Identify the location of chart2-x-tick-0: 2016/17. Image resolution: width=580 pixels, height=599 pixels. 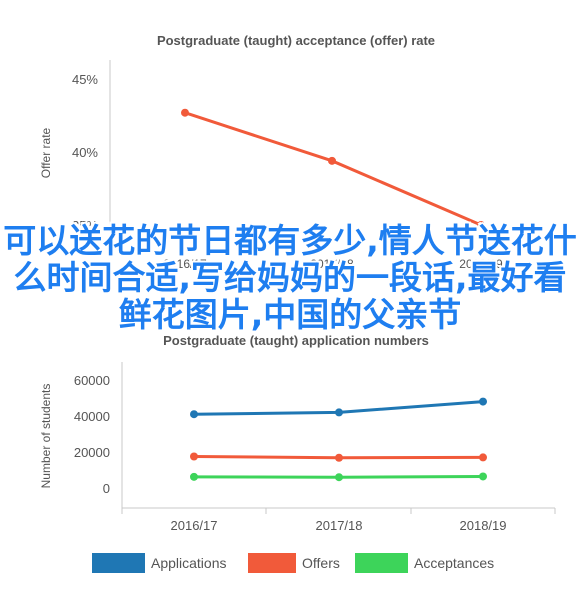
(194, 525).